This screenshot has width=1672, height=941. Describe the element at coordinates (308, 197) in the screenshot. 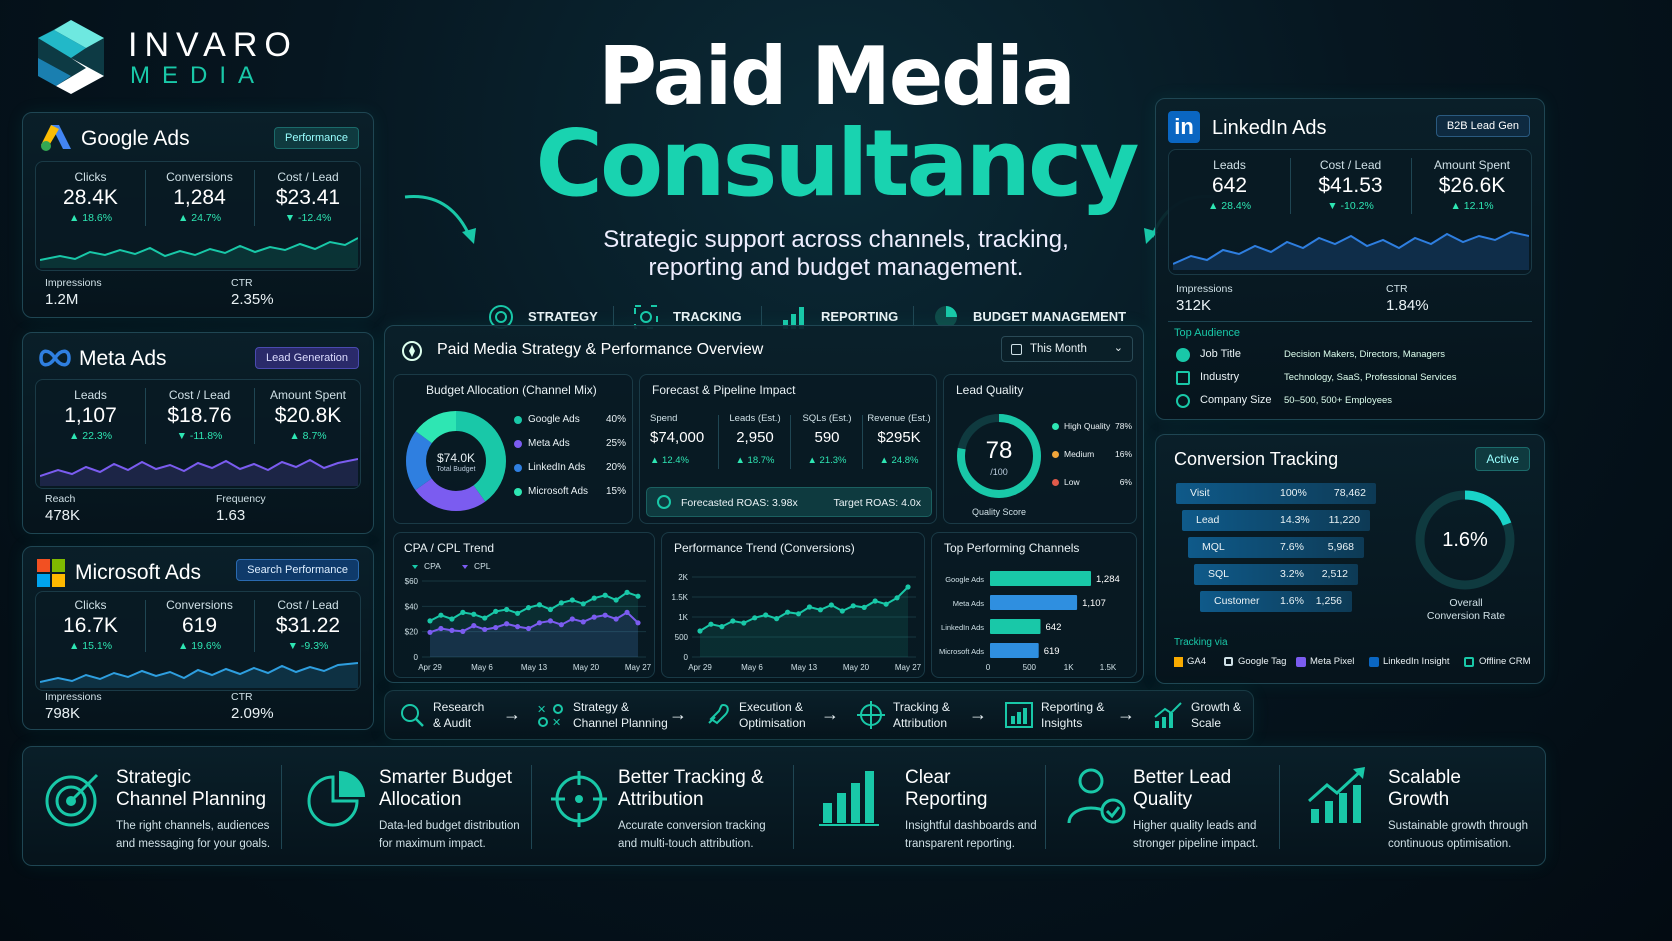

I see `metric-value: $23.41` at that location.